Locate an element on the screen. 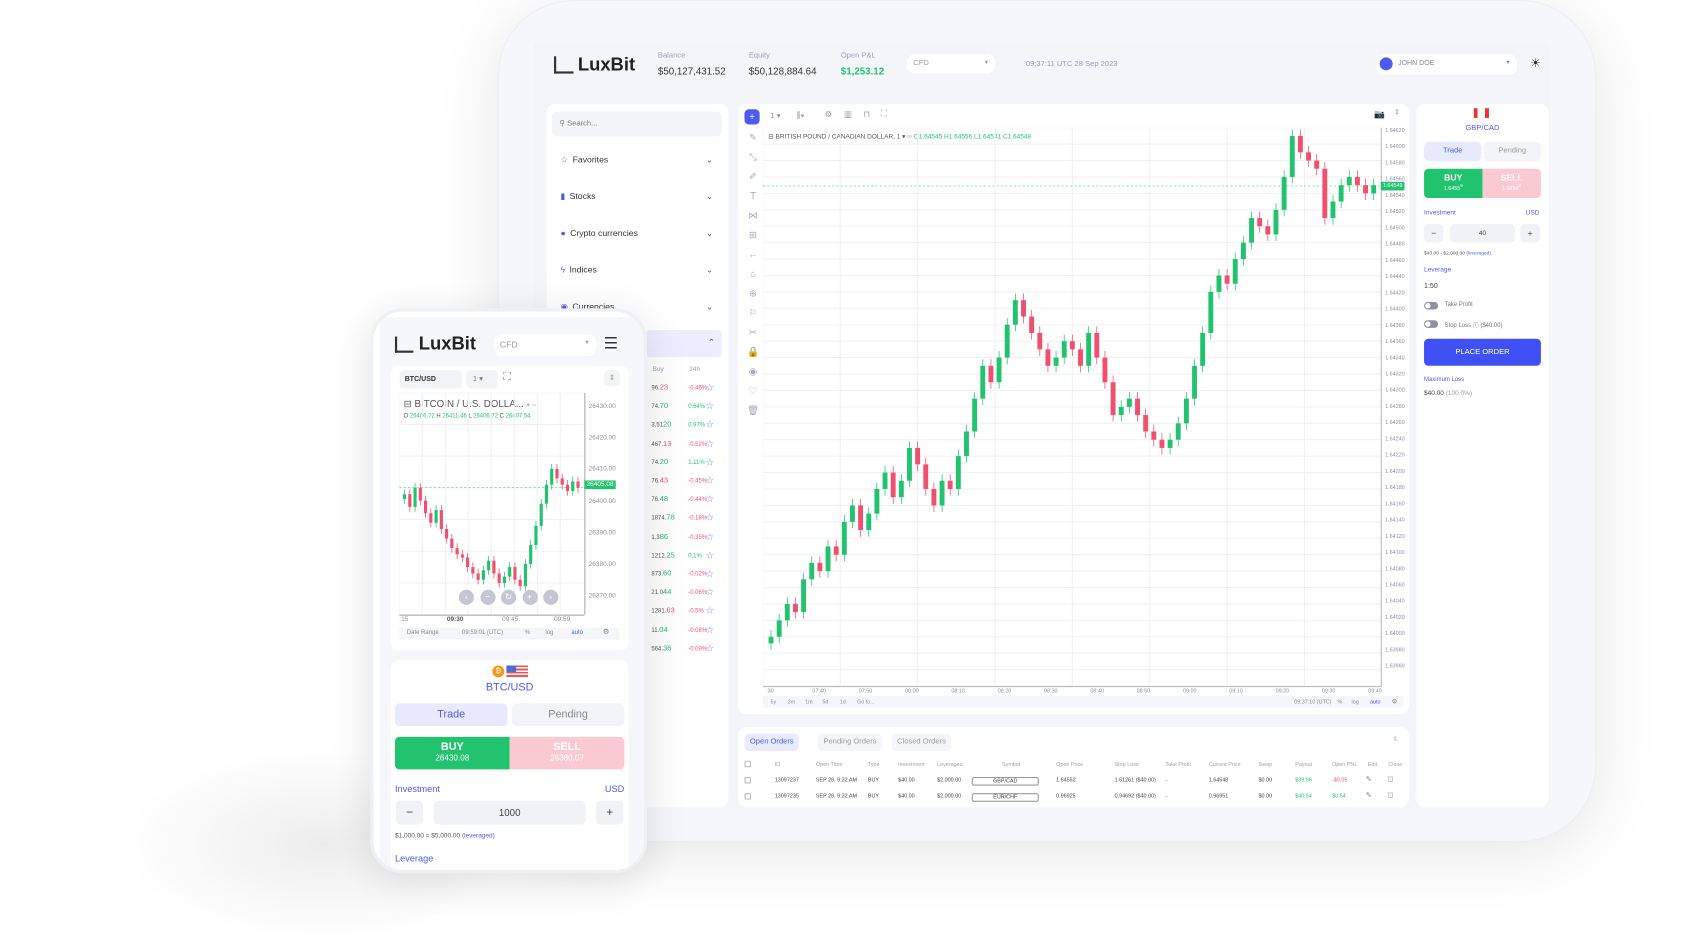  phone-candlestick-chart is located at coordinates (491, 503).